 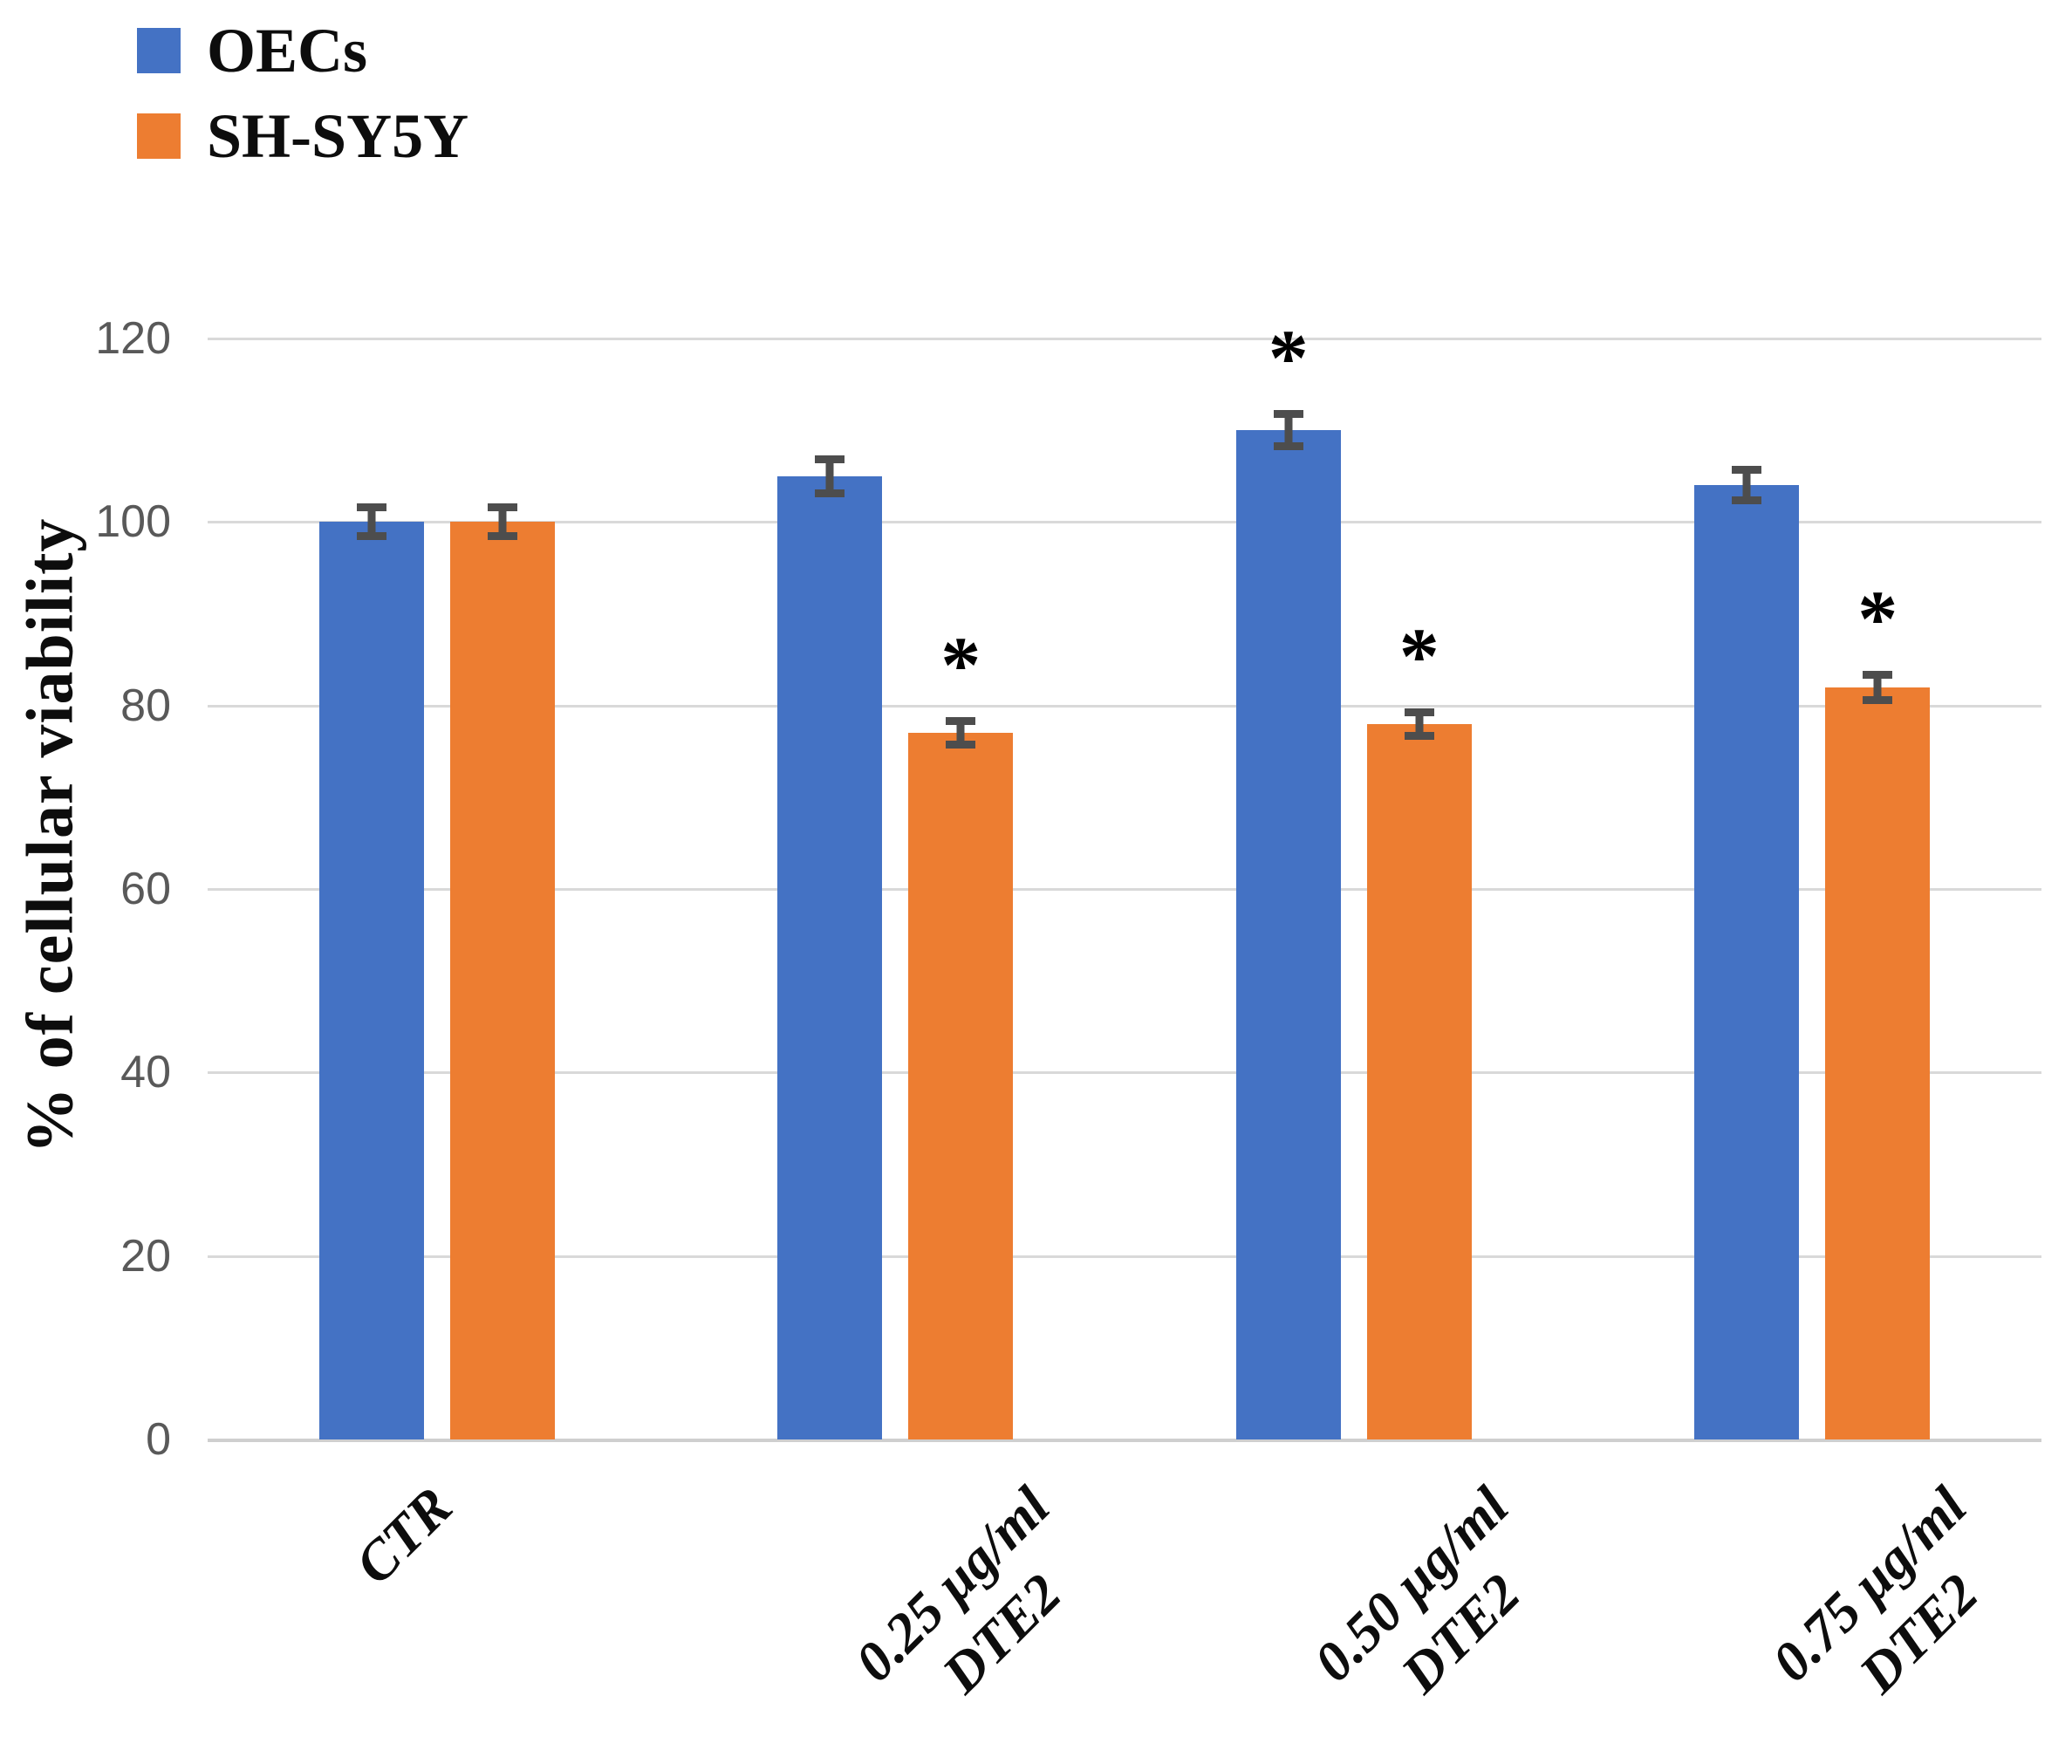 I want to click on y-tick-label-80: 80, so click(x=145, y=705).